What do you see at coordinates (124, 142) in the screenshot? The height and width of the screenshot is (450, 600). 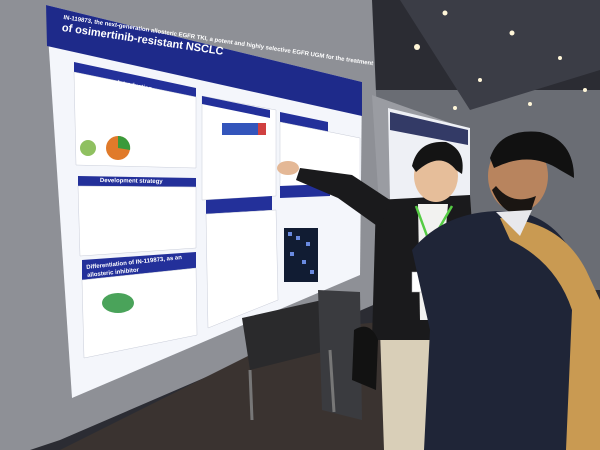 I see `pie-slice` at bounding box center [124, 142].